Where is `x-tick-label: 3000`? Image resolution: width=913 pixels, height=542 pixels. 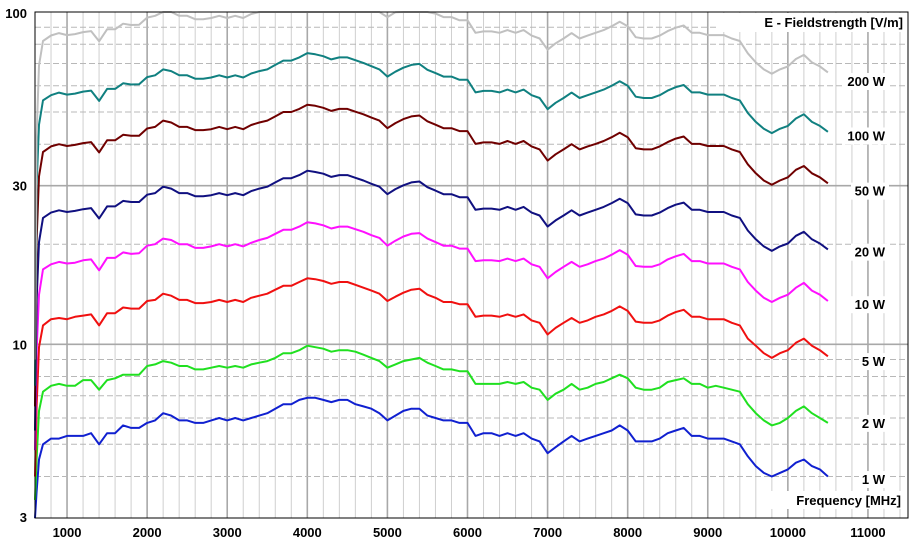 x-tick-label: 3000 is located at coordinates (227, 532).